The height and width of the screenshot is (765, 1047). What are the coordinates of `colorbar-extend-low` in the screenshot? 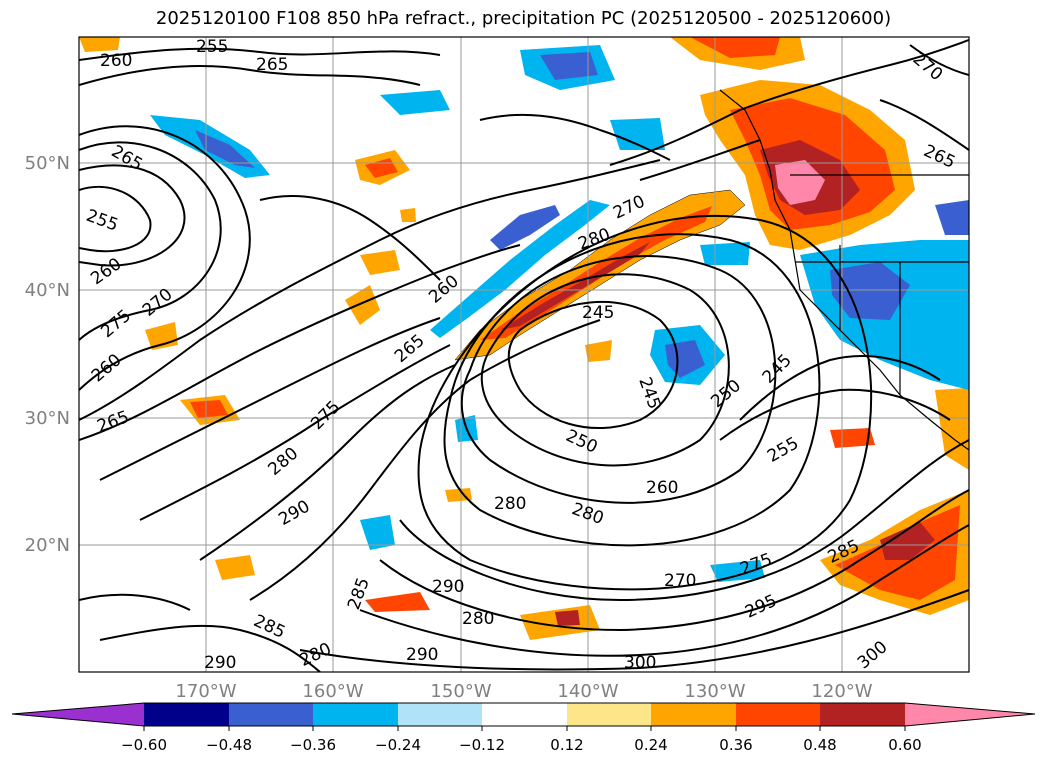 It's located at (78, 714).